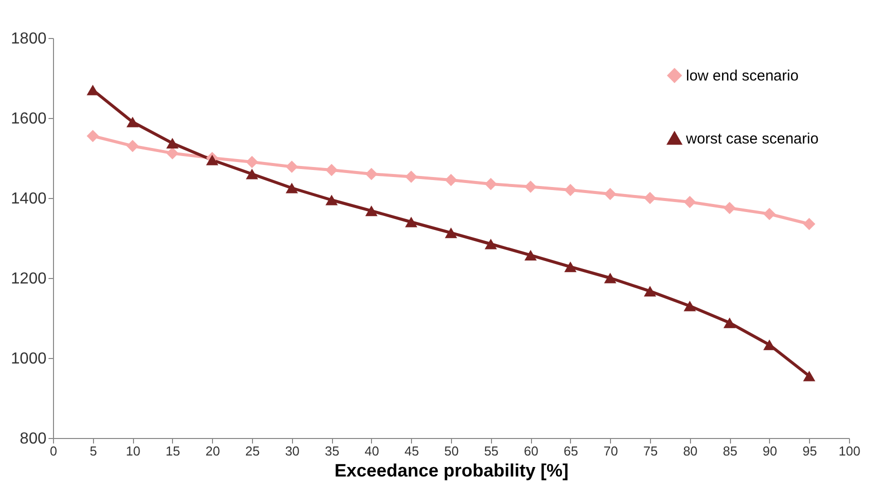 Image resolution: width=895 pixels, height=501 pixels. Describe the element at coordinates (28, 39) in the screenshot. I see `y-tick-label: 1800` at that location.